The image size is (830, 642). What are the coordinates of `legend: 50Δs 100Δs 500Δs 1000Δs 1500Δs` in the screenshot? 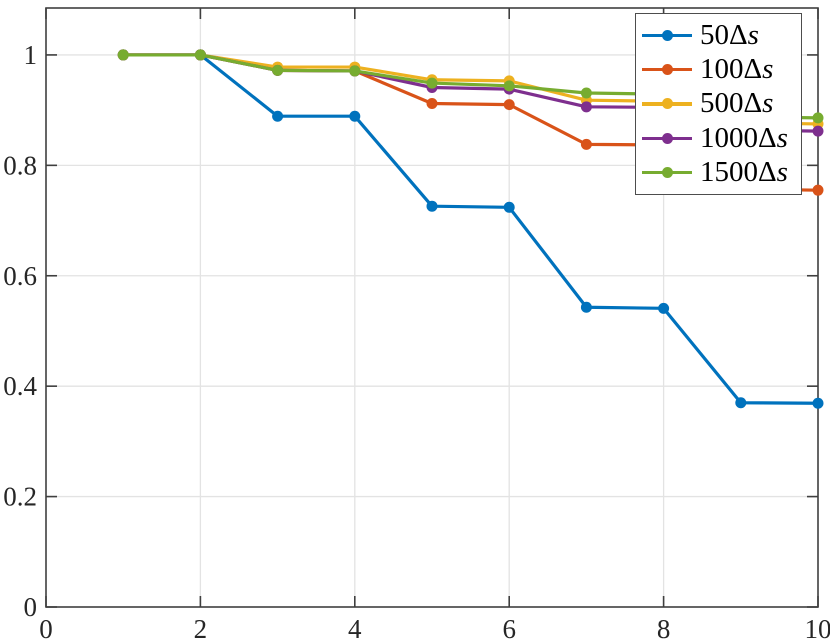 It's located at (718, 104).